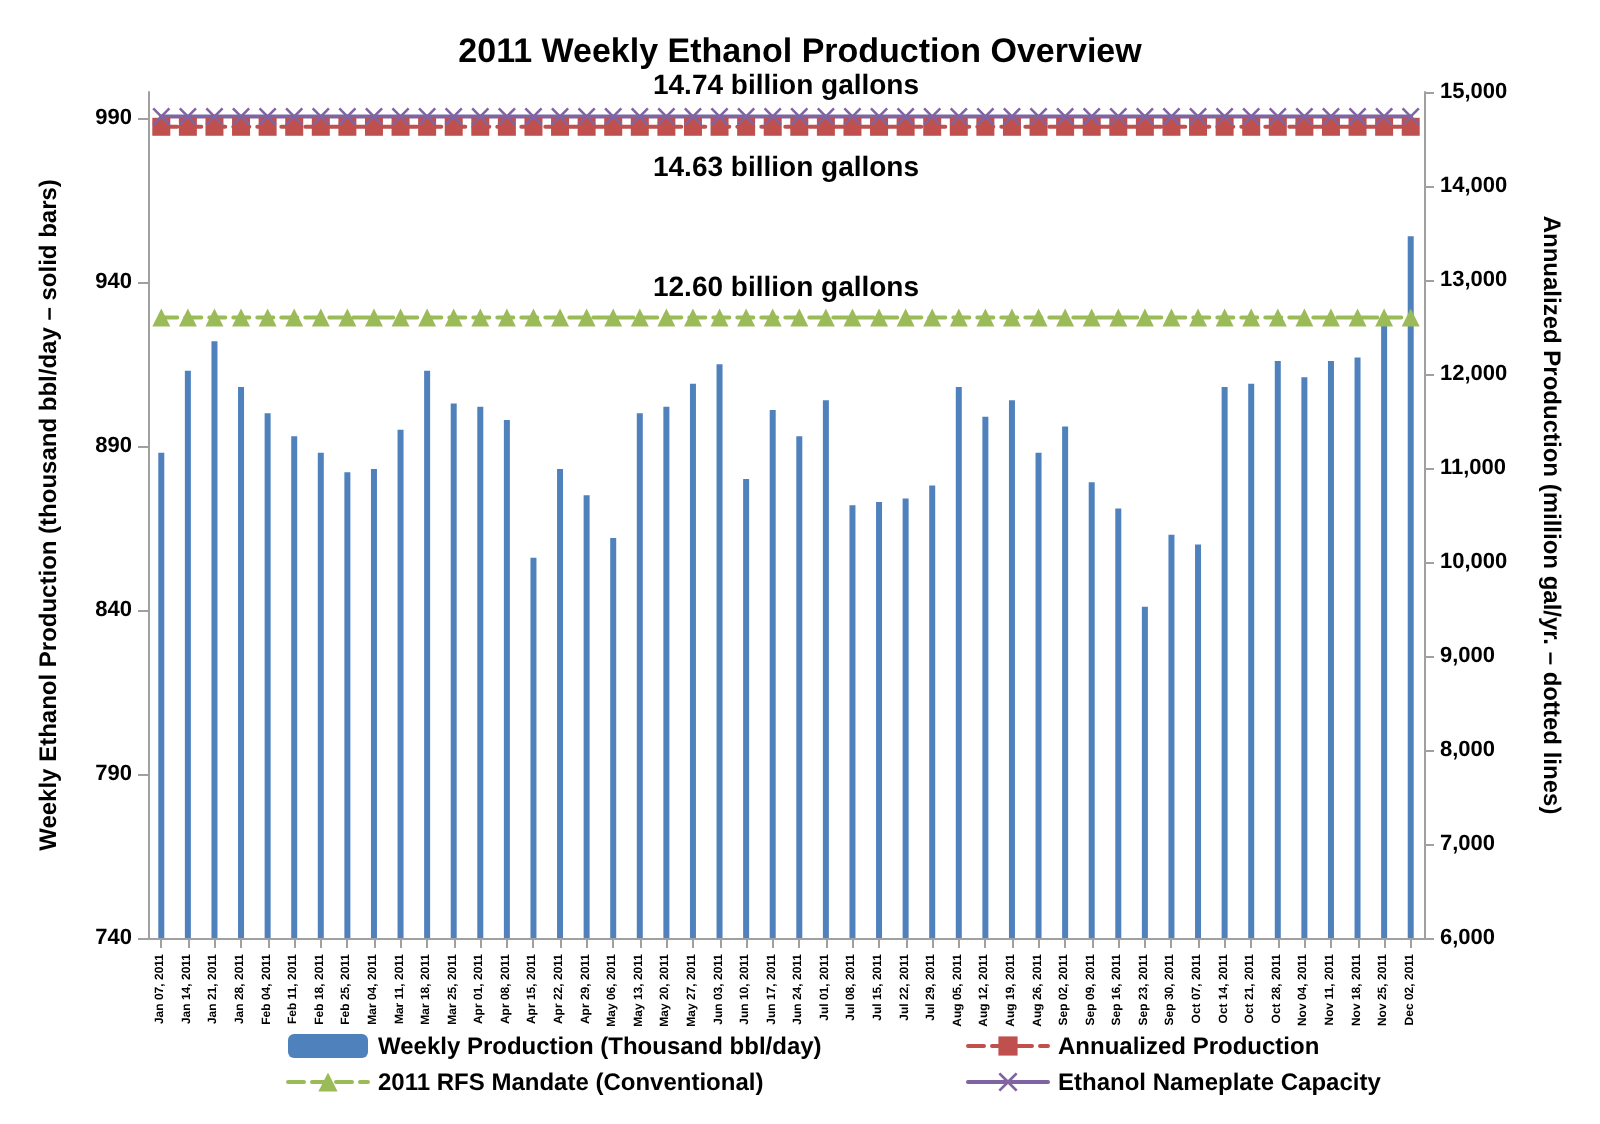 This screenshot has width=1600, height=1124. What do you see at coordinates (113, 282) in the screenshot?
I see `y-tick-label: 940` at bounding box center [113, 282].